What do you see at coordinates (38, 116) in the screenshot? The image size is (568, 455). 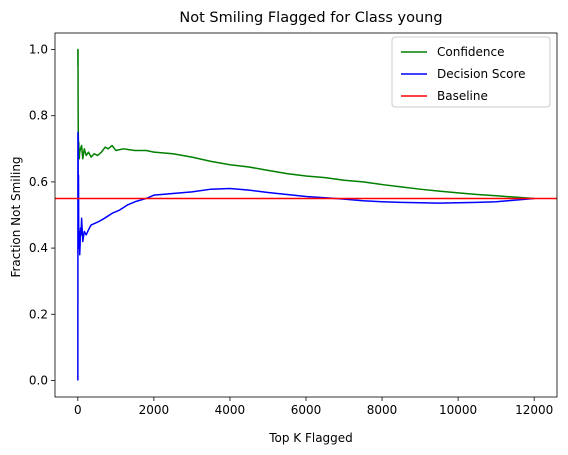 I see `y-tick-label: 0.8` at bounding box center [38, 116].